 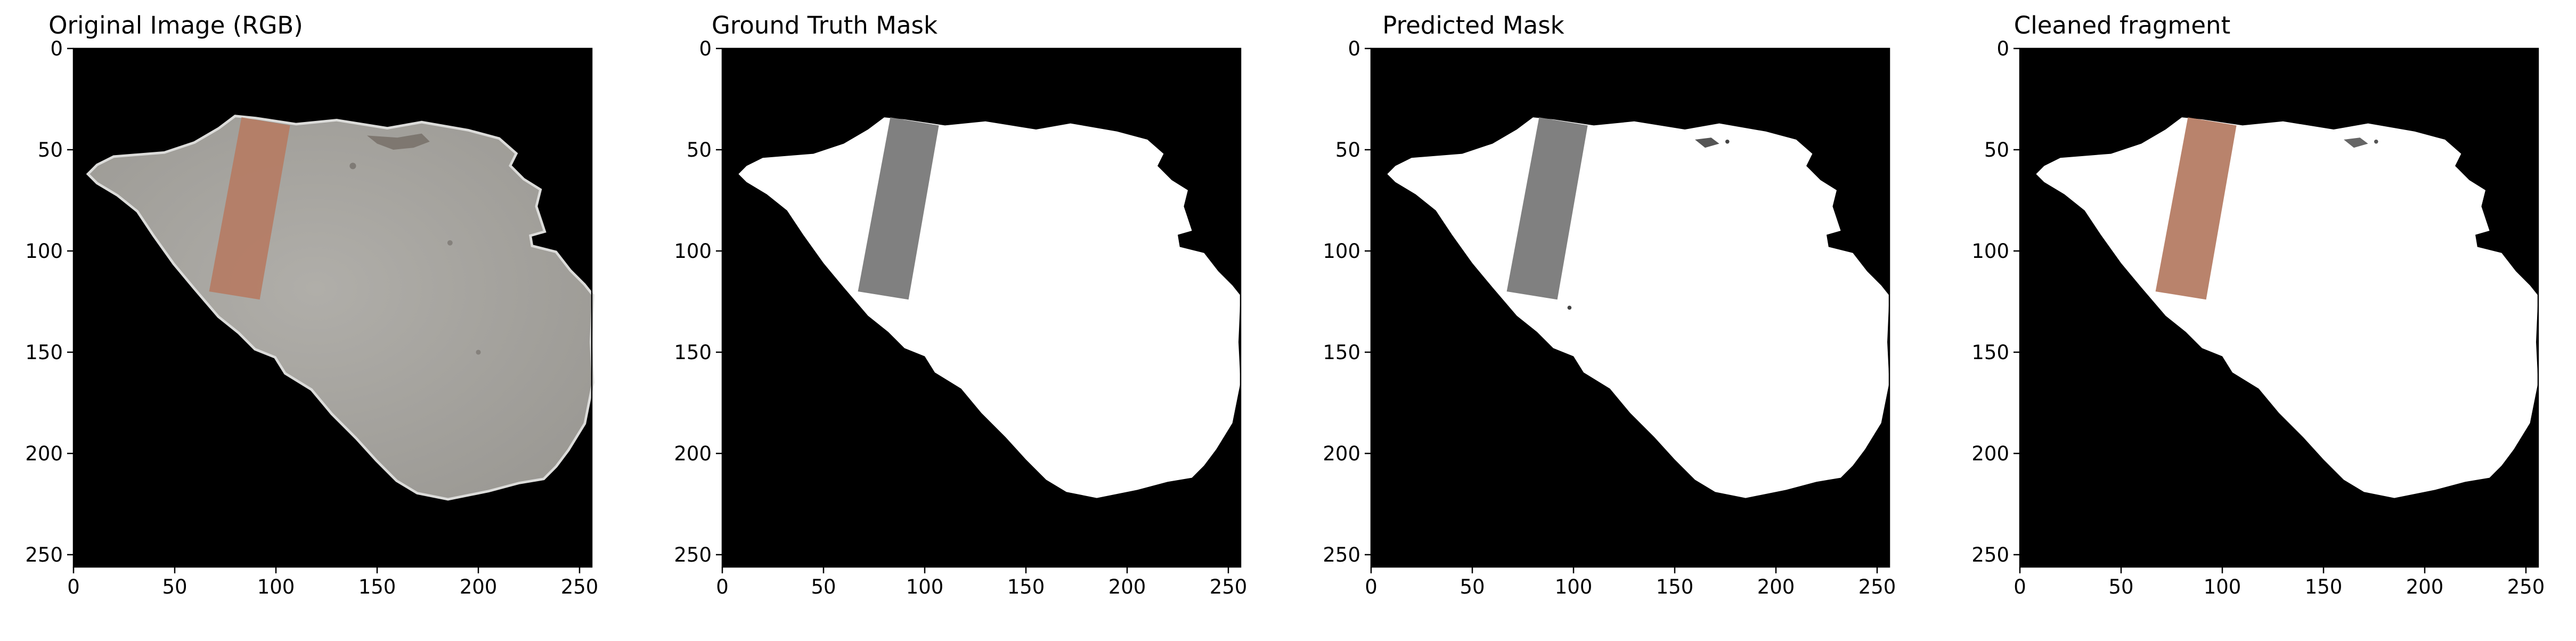 I want to click on panel-title: Original Image (RGB), so click(x=175, y=25).